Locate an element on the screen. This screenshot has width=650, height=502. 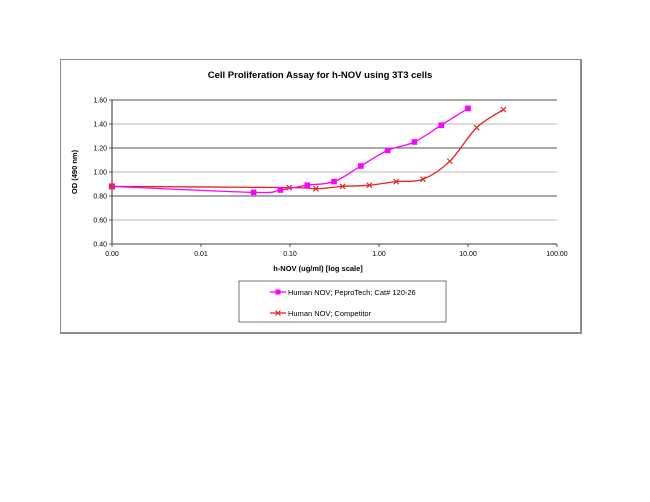
x-tick-label: 0.01 is located at coordinates (201, 254).